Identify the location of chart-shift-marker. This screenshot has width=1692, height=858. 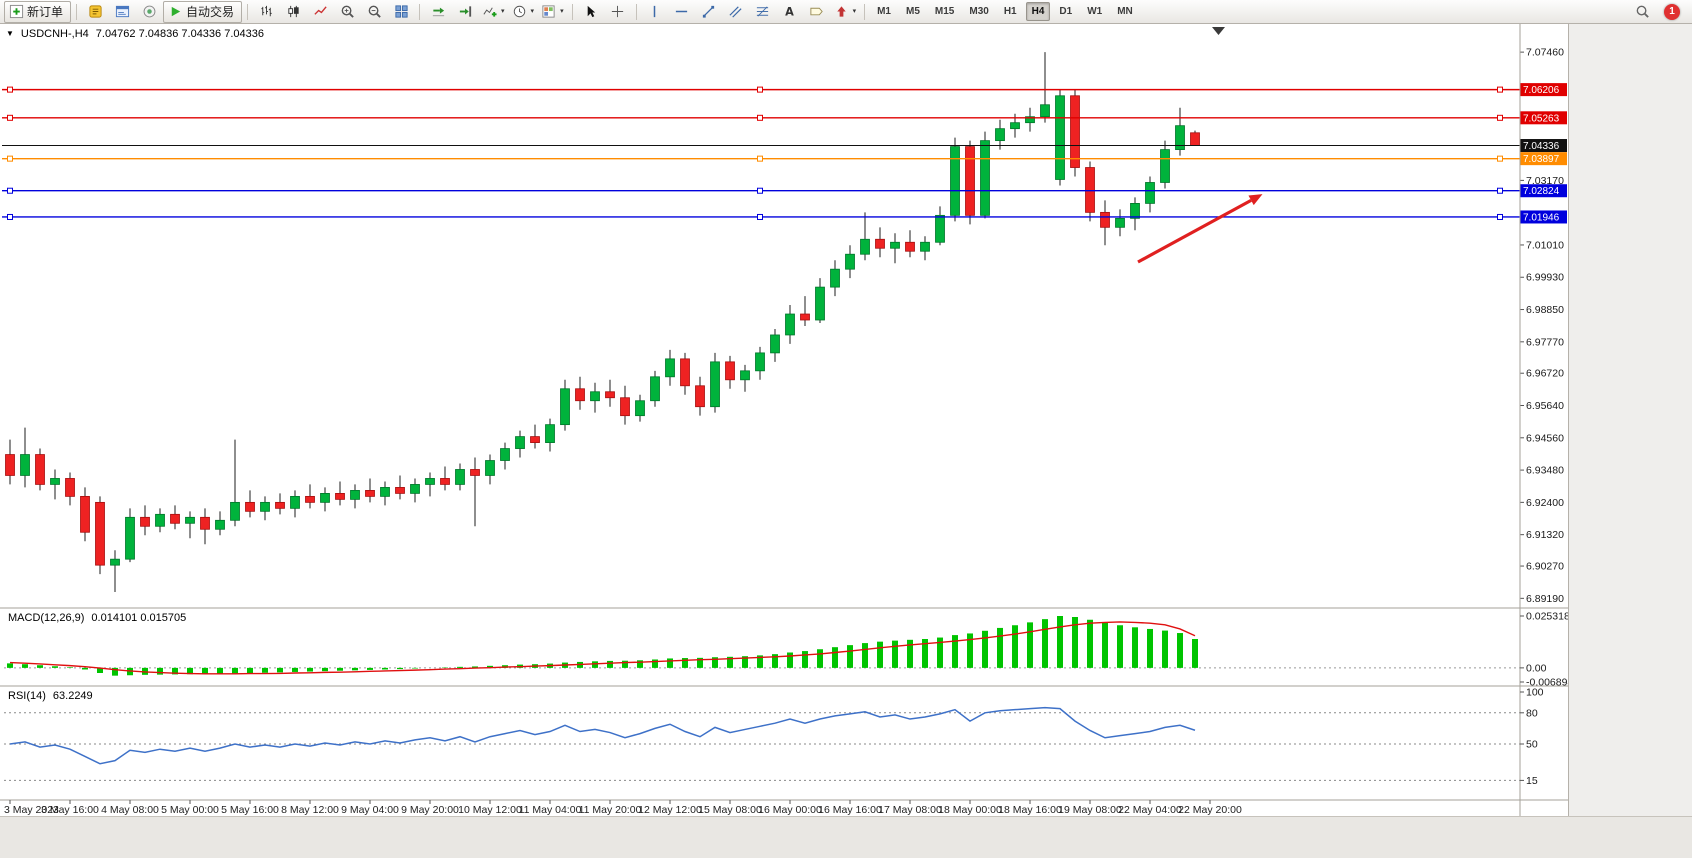
(1218, 31).